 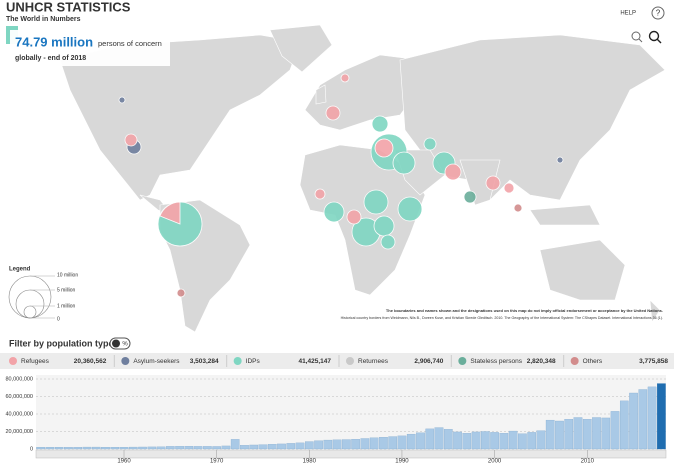 What do you see at coordinates (495, 462) in the screenshot?
I see `x-tick-label: 2000` at bounding box center [495, 462].